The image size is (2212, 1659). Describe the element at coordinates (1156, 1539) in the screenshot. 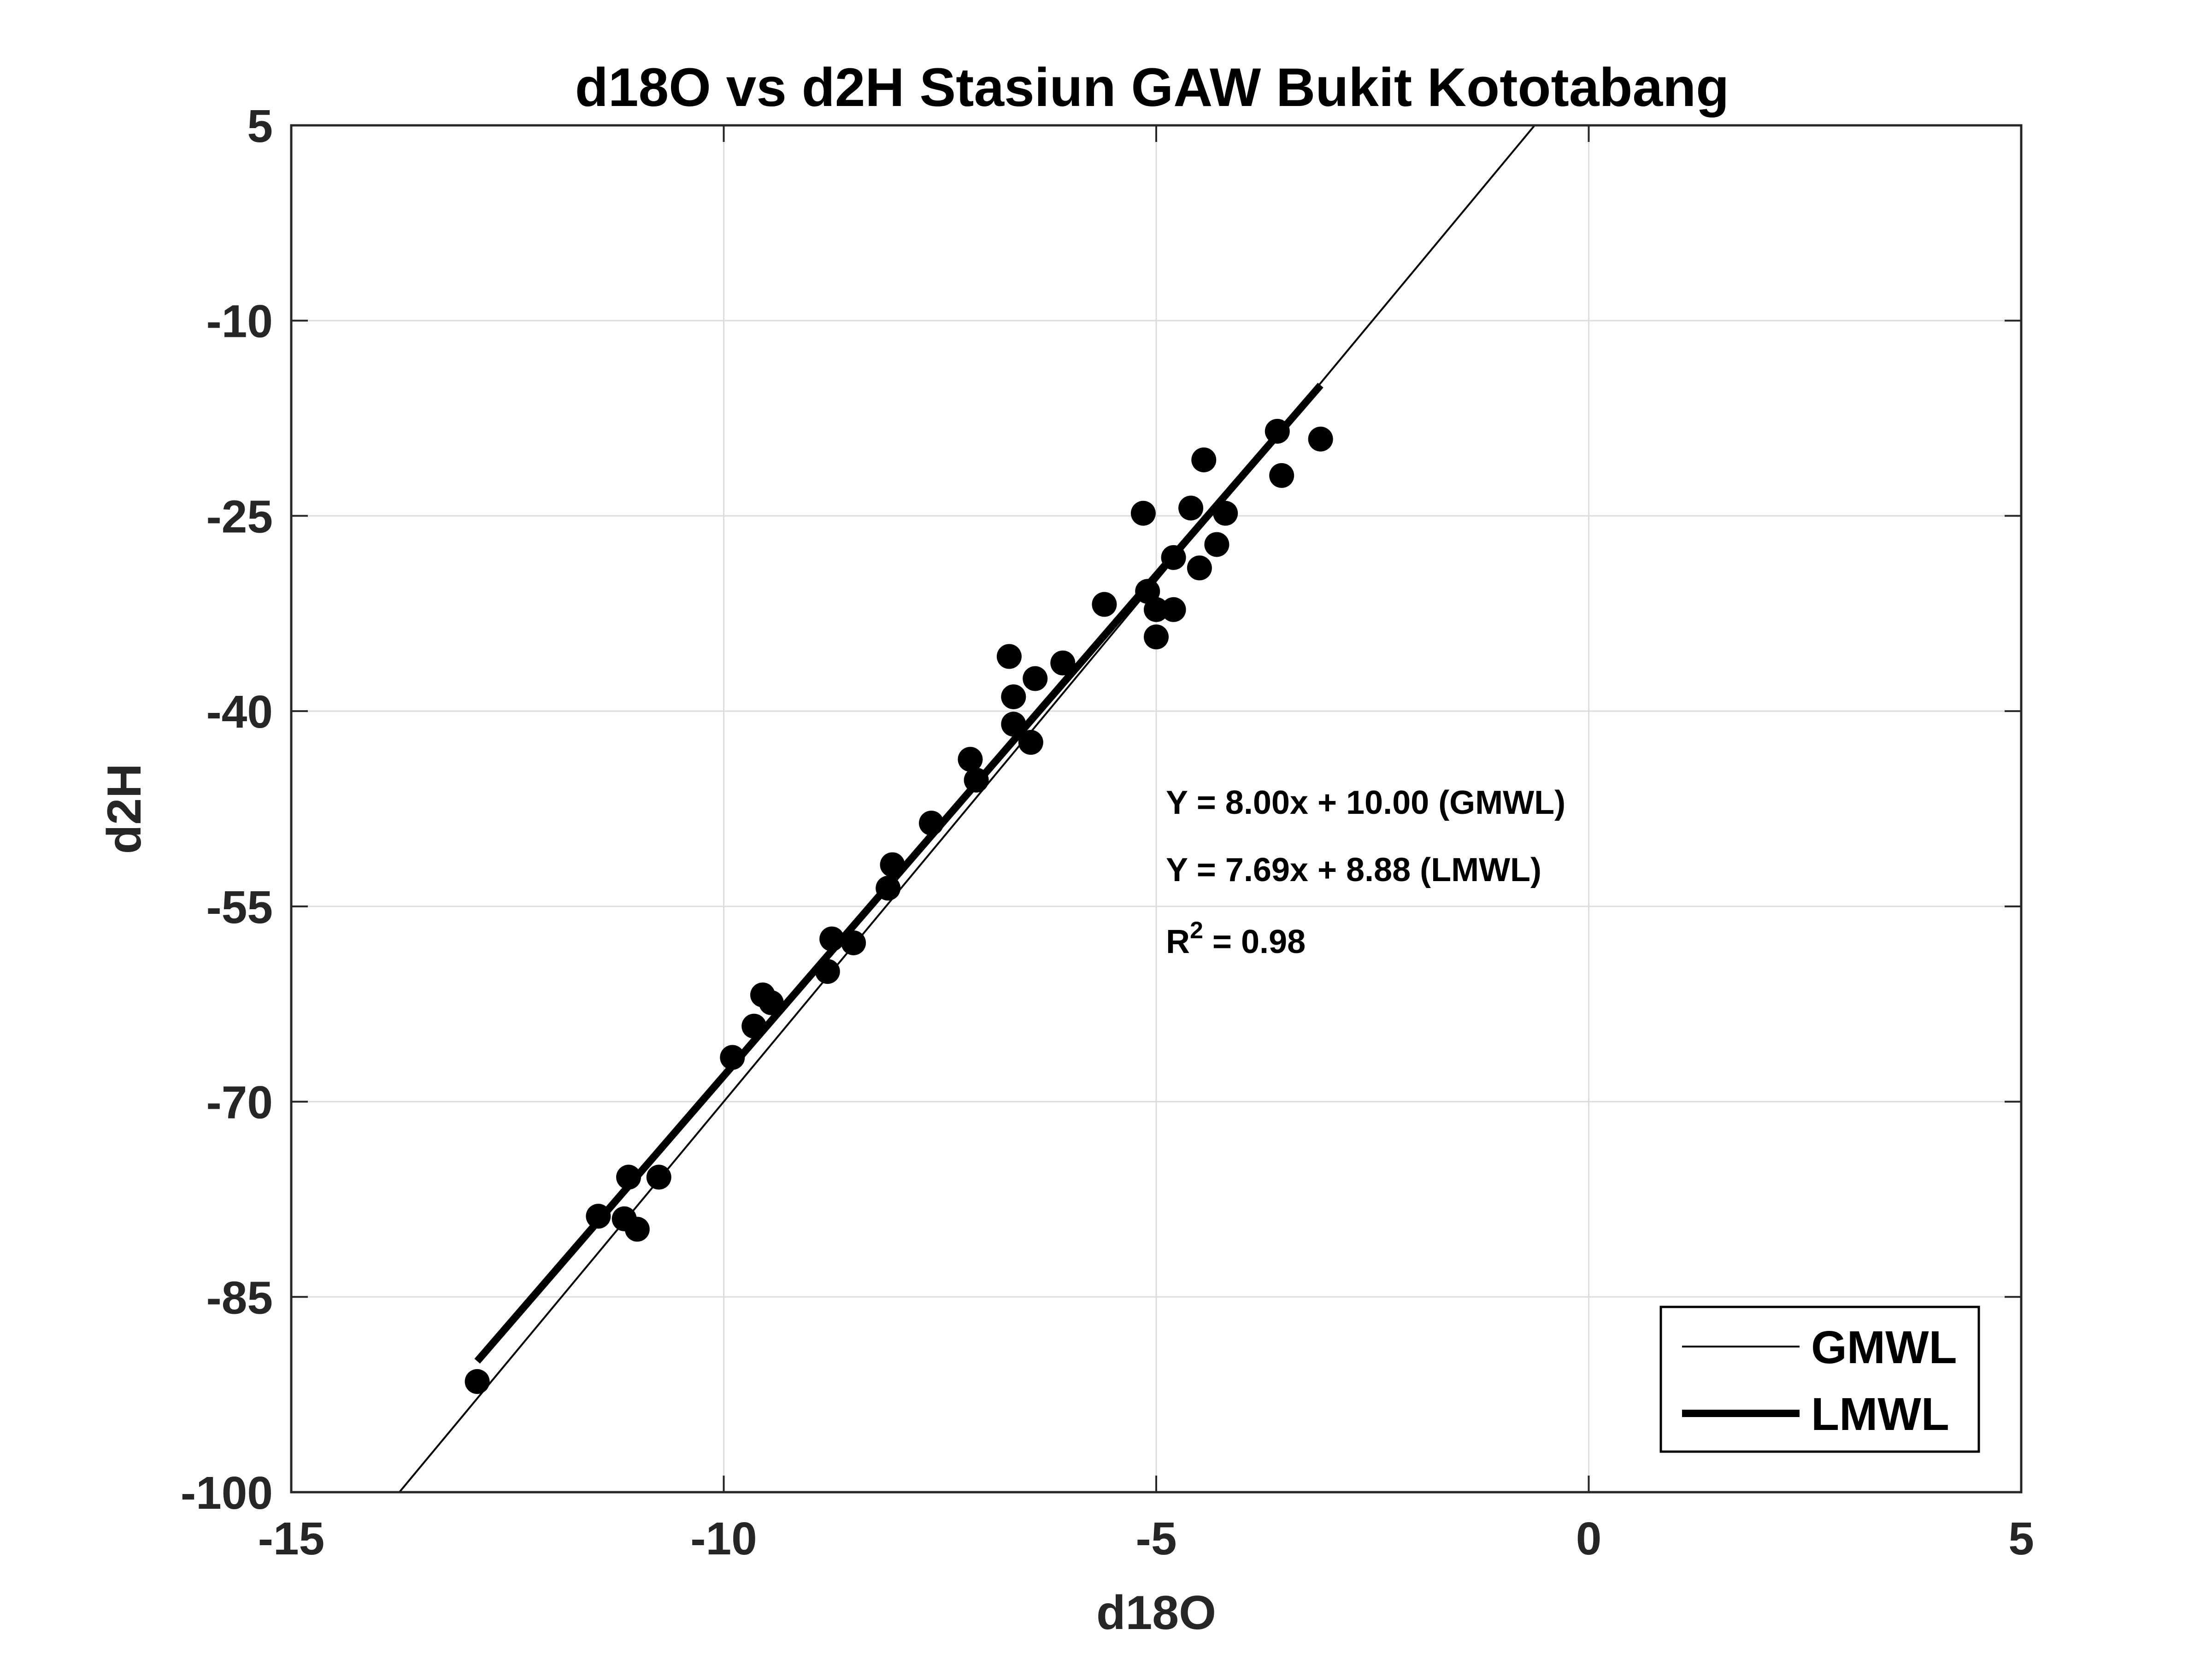

I see `x-tick-label: -5` at that location.